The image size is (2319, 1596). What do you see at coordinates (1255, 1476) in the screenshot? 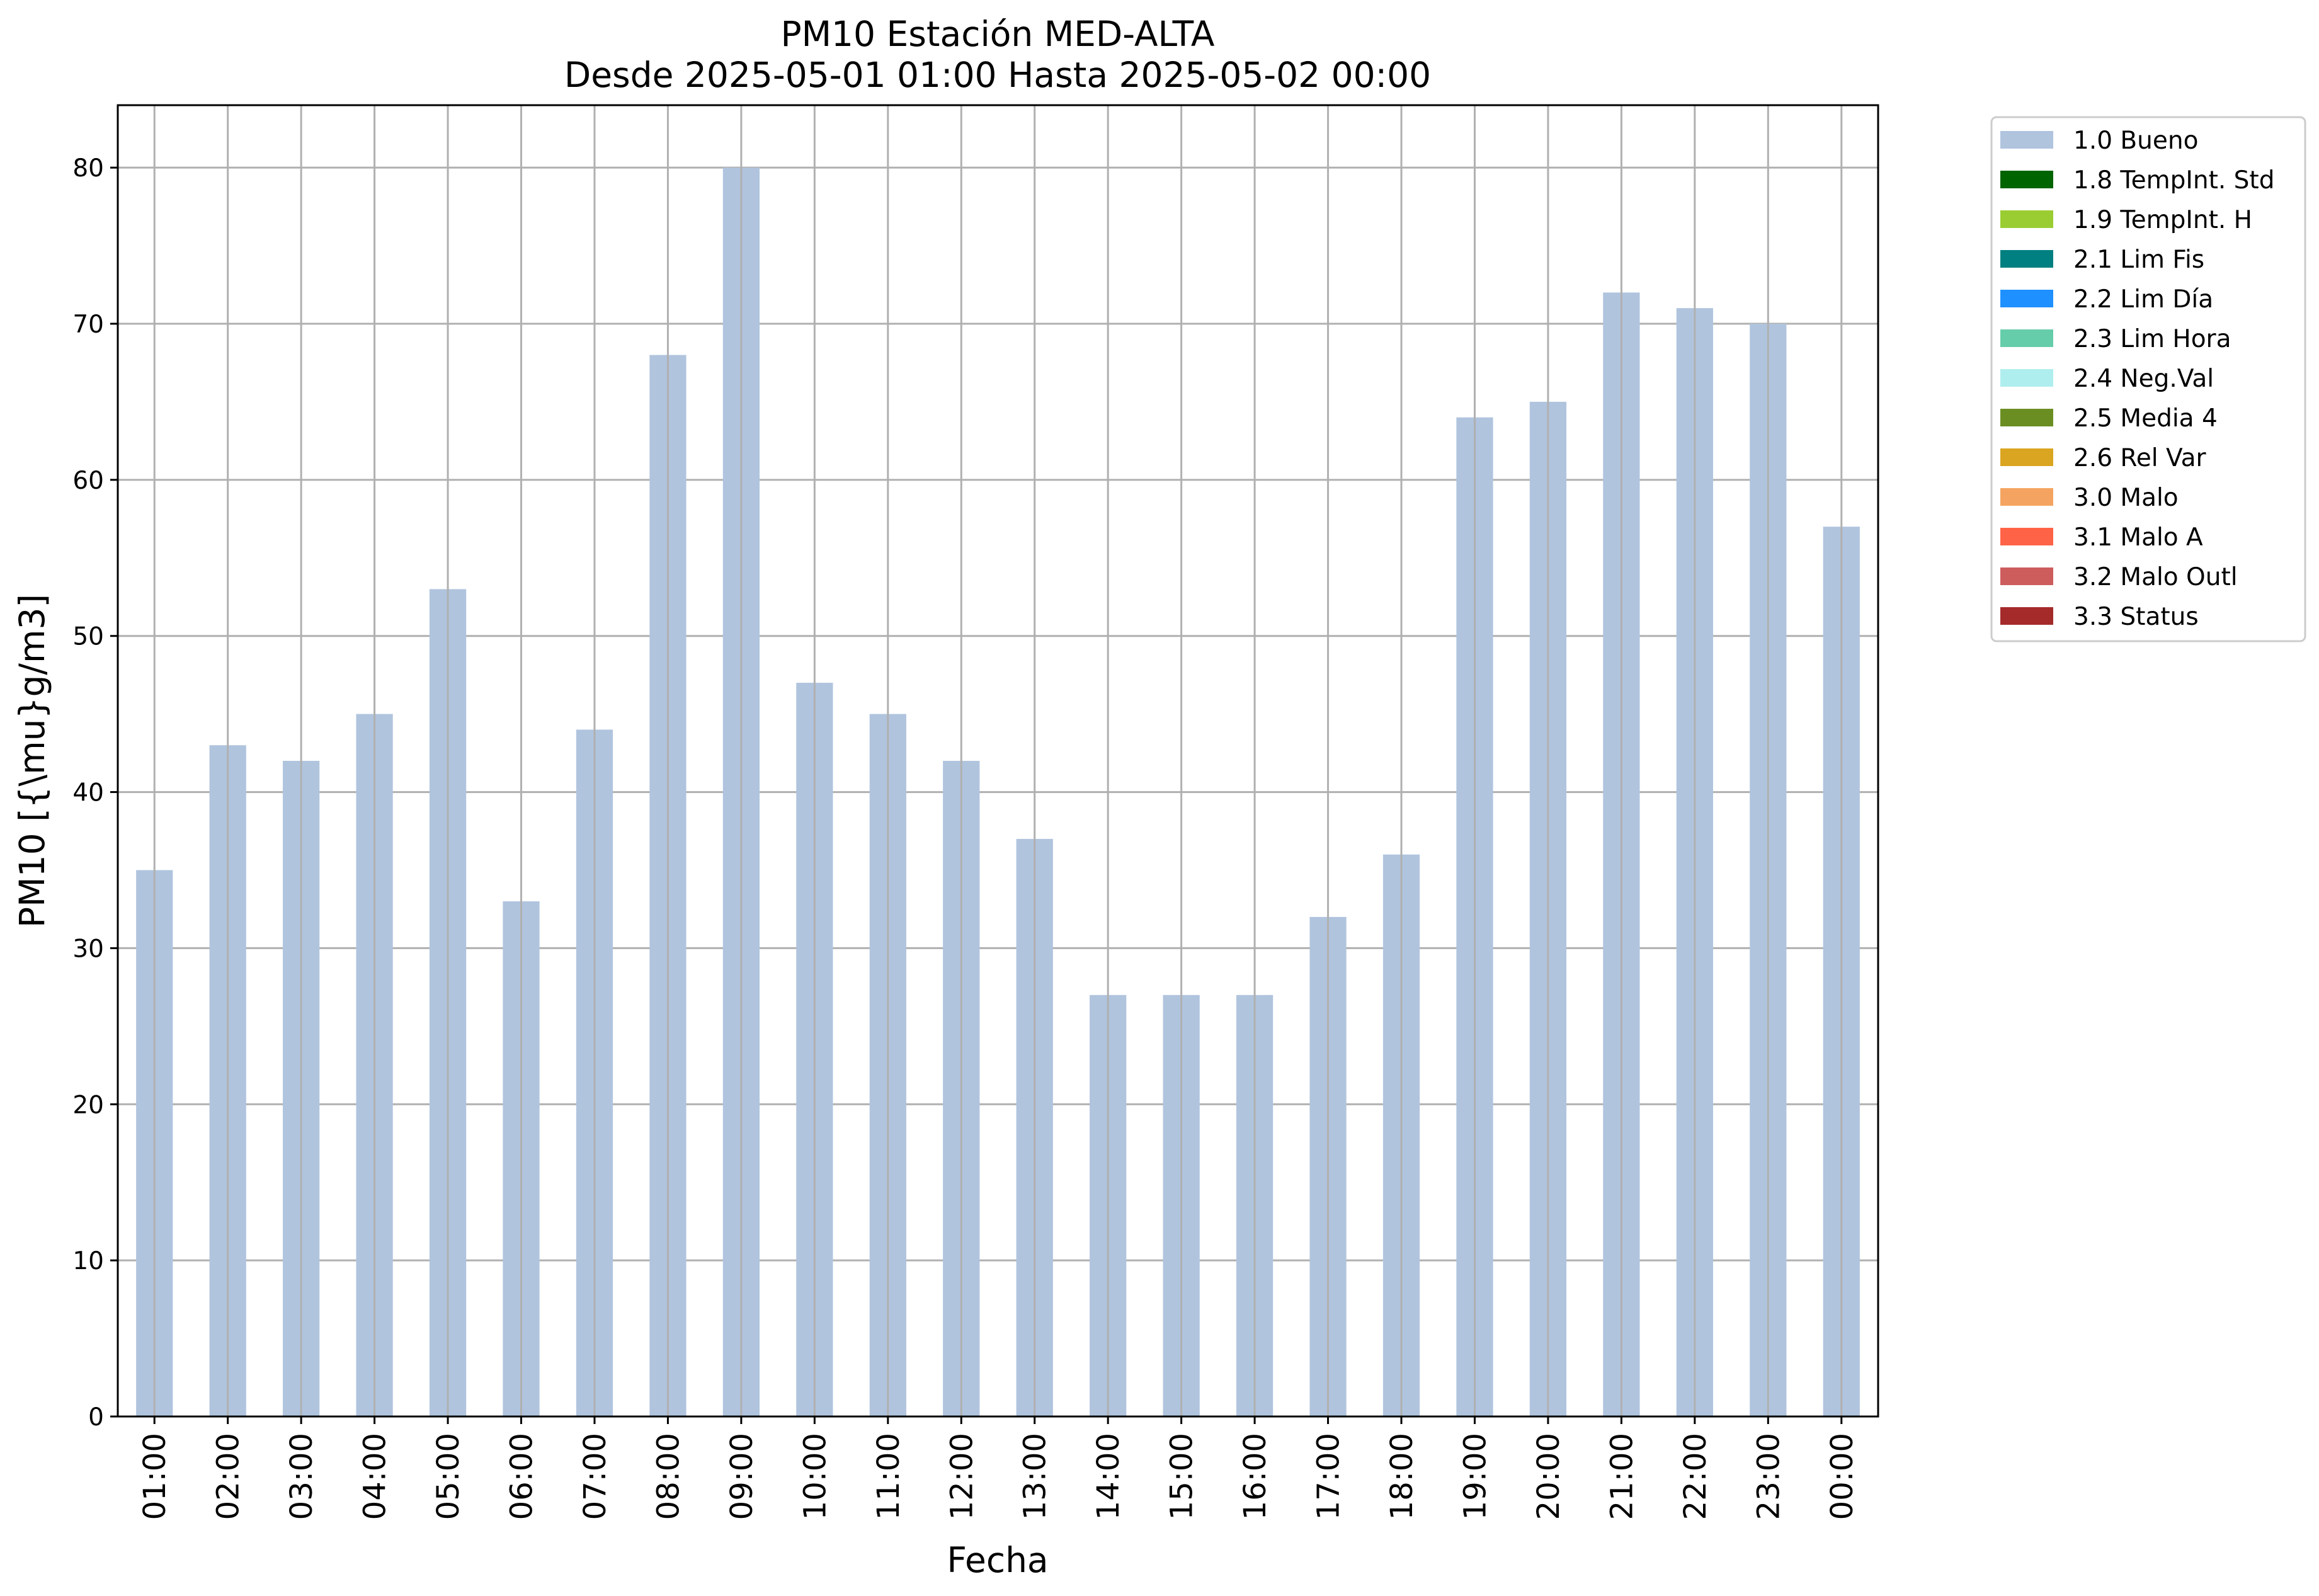
I see `x-tick-label: 16:00` at bounding box center [1255, 1476].